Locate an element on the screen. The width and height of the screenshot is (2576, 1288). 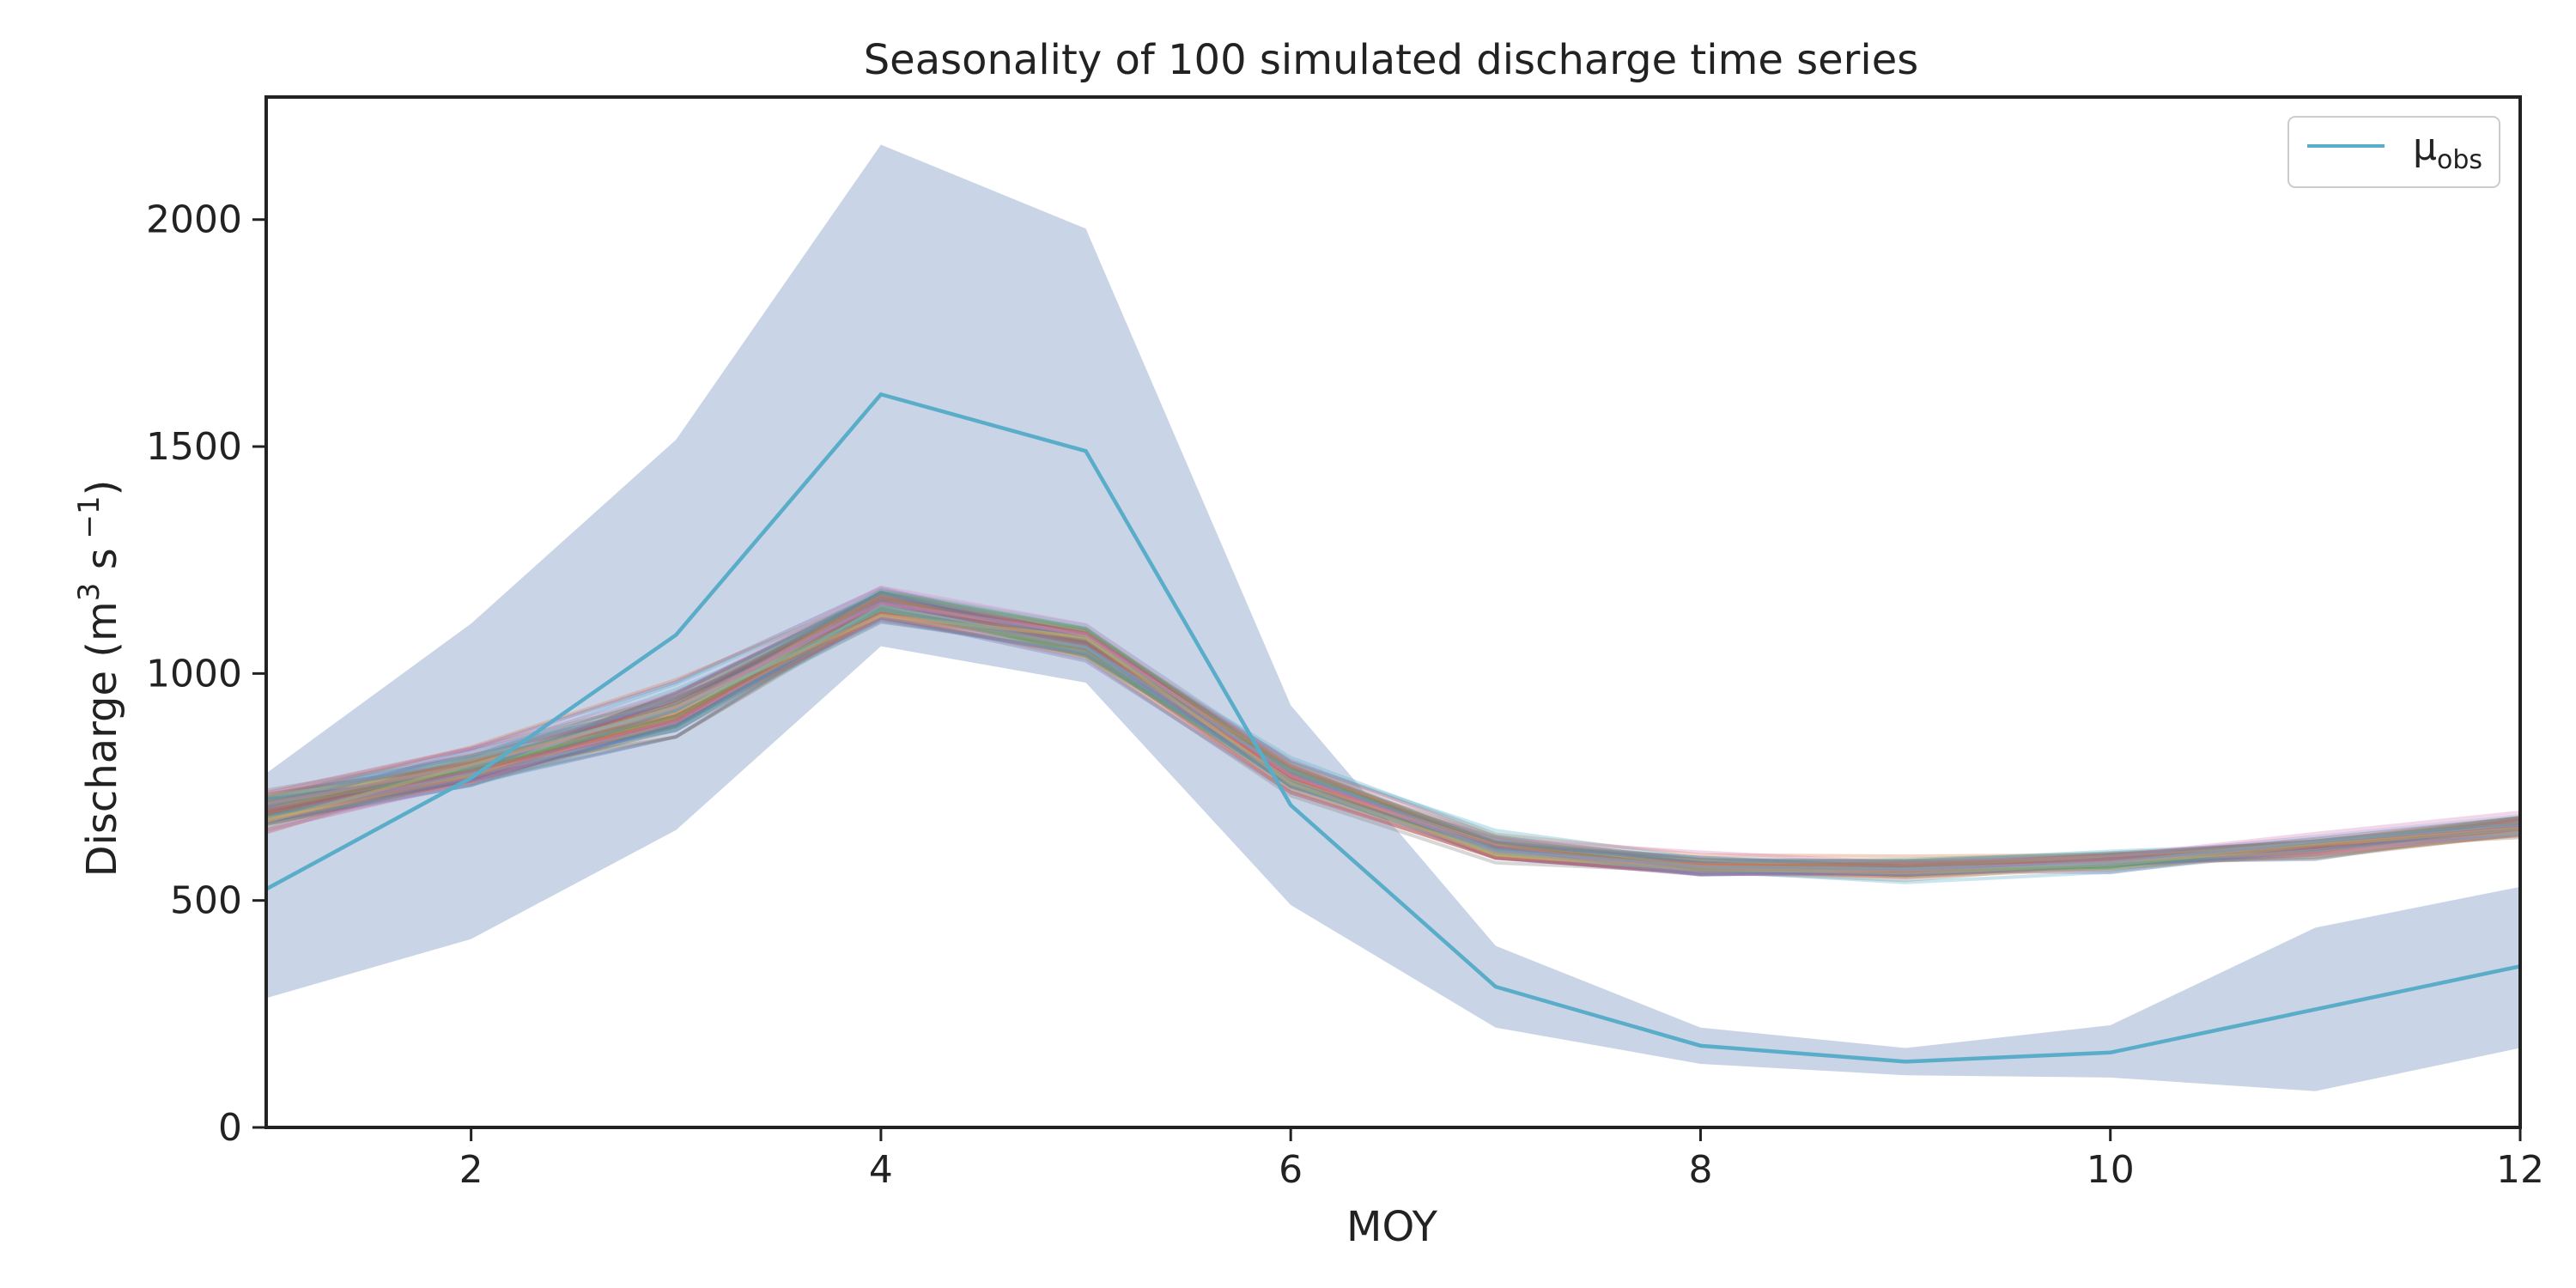
x-tick-label: 8 is located at coordinates (1700, 1170).